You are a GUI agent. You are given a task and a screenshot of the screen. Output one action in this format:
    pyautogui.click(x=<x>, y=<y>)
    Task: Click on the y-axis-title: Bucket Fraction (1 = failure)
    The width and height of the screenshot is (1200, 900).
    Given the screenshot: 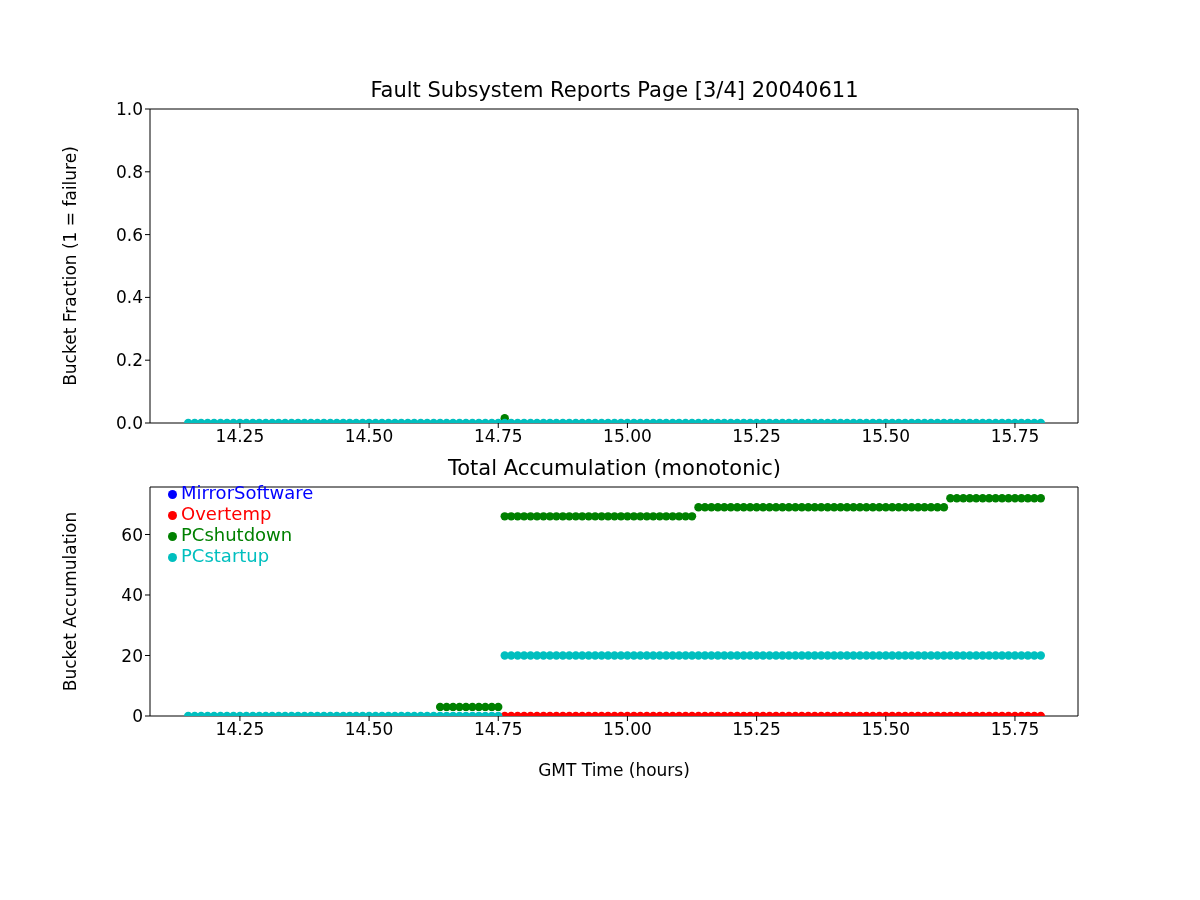 What is the action you would take?
    pyautogui.click(x=70, y=266)
    